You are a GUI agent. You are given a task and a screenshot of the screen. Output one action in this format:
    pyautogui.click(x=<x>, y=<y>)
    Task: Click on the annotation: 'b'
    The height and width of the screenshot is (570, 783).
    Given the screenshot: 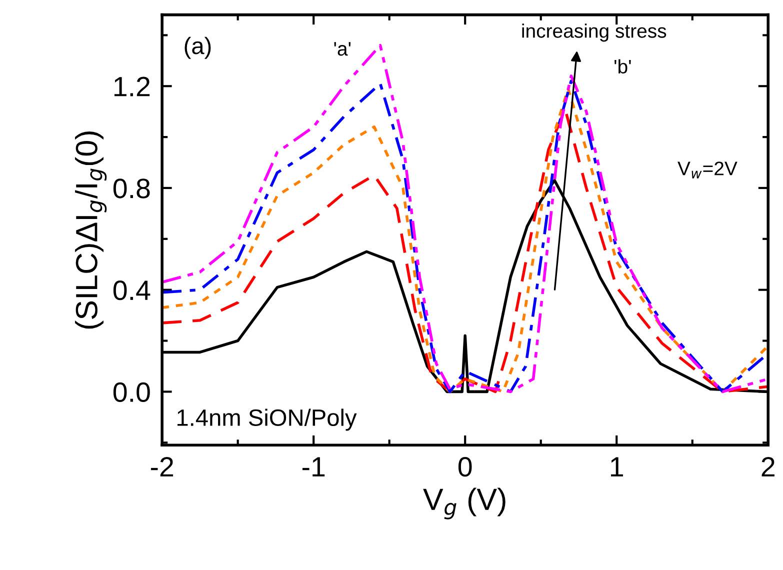 What is the action you would take?
    pyautogui.click(x=622, y=66)
    